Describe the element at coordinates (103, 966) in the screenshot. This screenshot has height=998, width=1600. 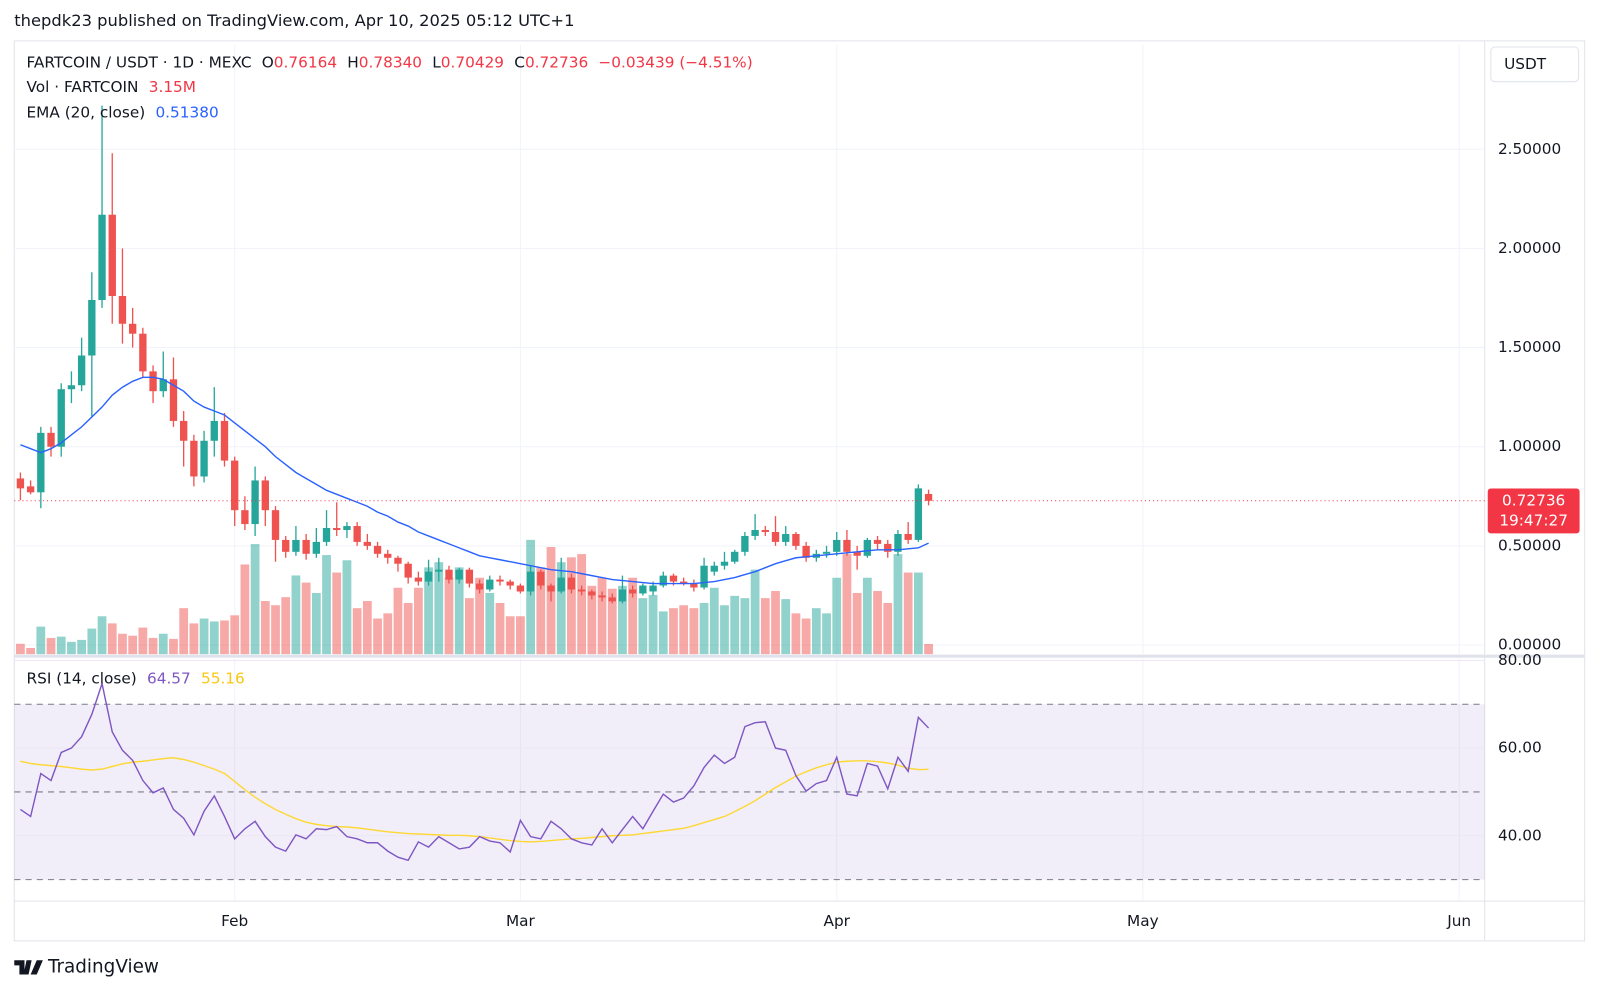
I see `brand-name: TradingView` at that location.